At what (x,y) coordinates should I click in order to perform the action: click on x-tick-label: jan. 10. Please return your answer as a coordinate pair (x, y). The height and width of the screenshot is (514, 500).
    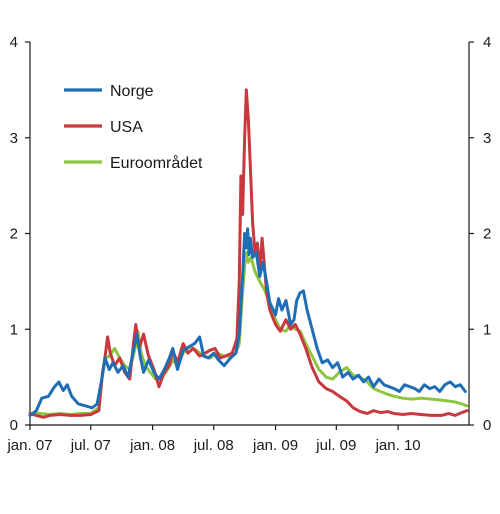
    Looking at the image, I should click on (398, 445).